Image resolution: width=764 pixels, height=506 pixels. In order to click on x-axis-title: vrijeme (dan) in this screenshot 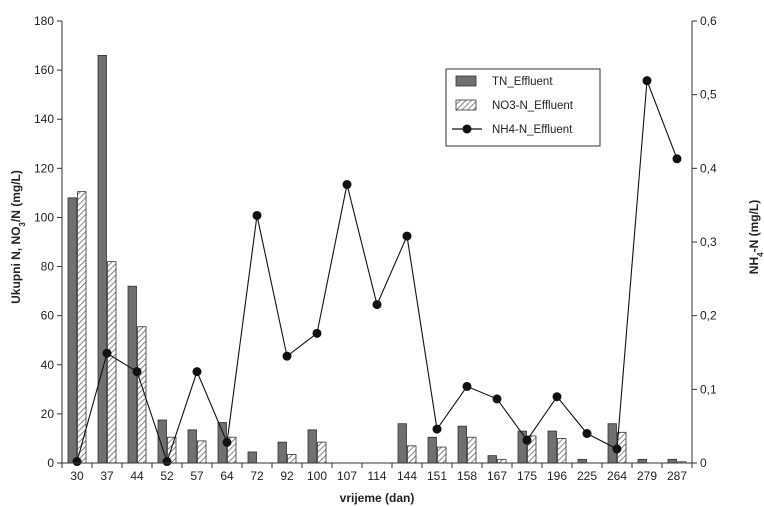, I will do `click(377, 498)`.